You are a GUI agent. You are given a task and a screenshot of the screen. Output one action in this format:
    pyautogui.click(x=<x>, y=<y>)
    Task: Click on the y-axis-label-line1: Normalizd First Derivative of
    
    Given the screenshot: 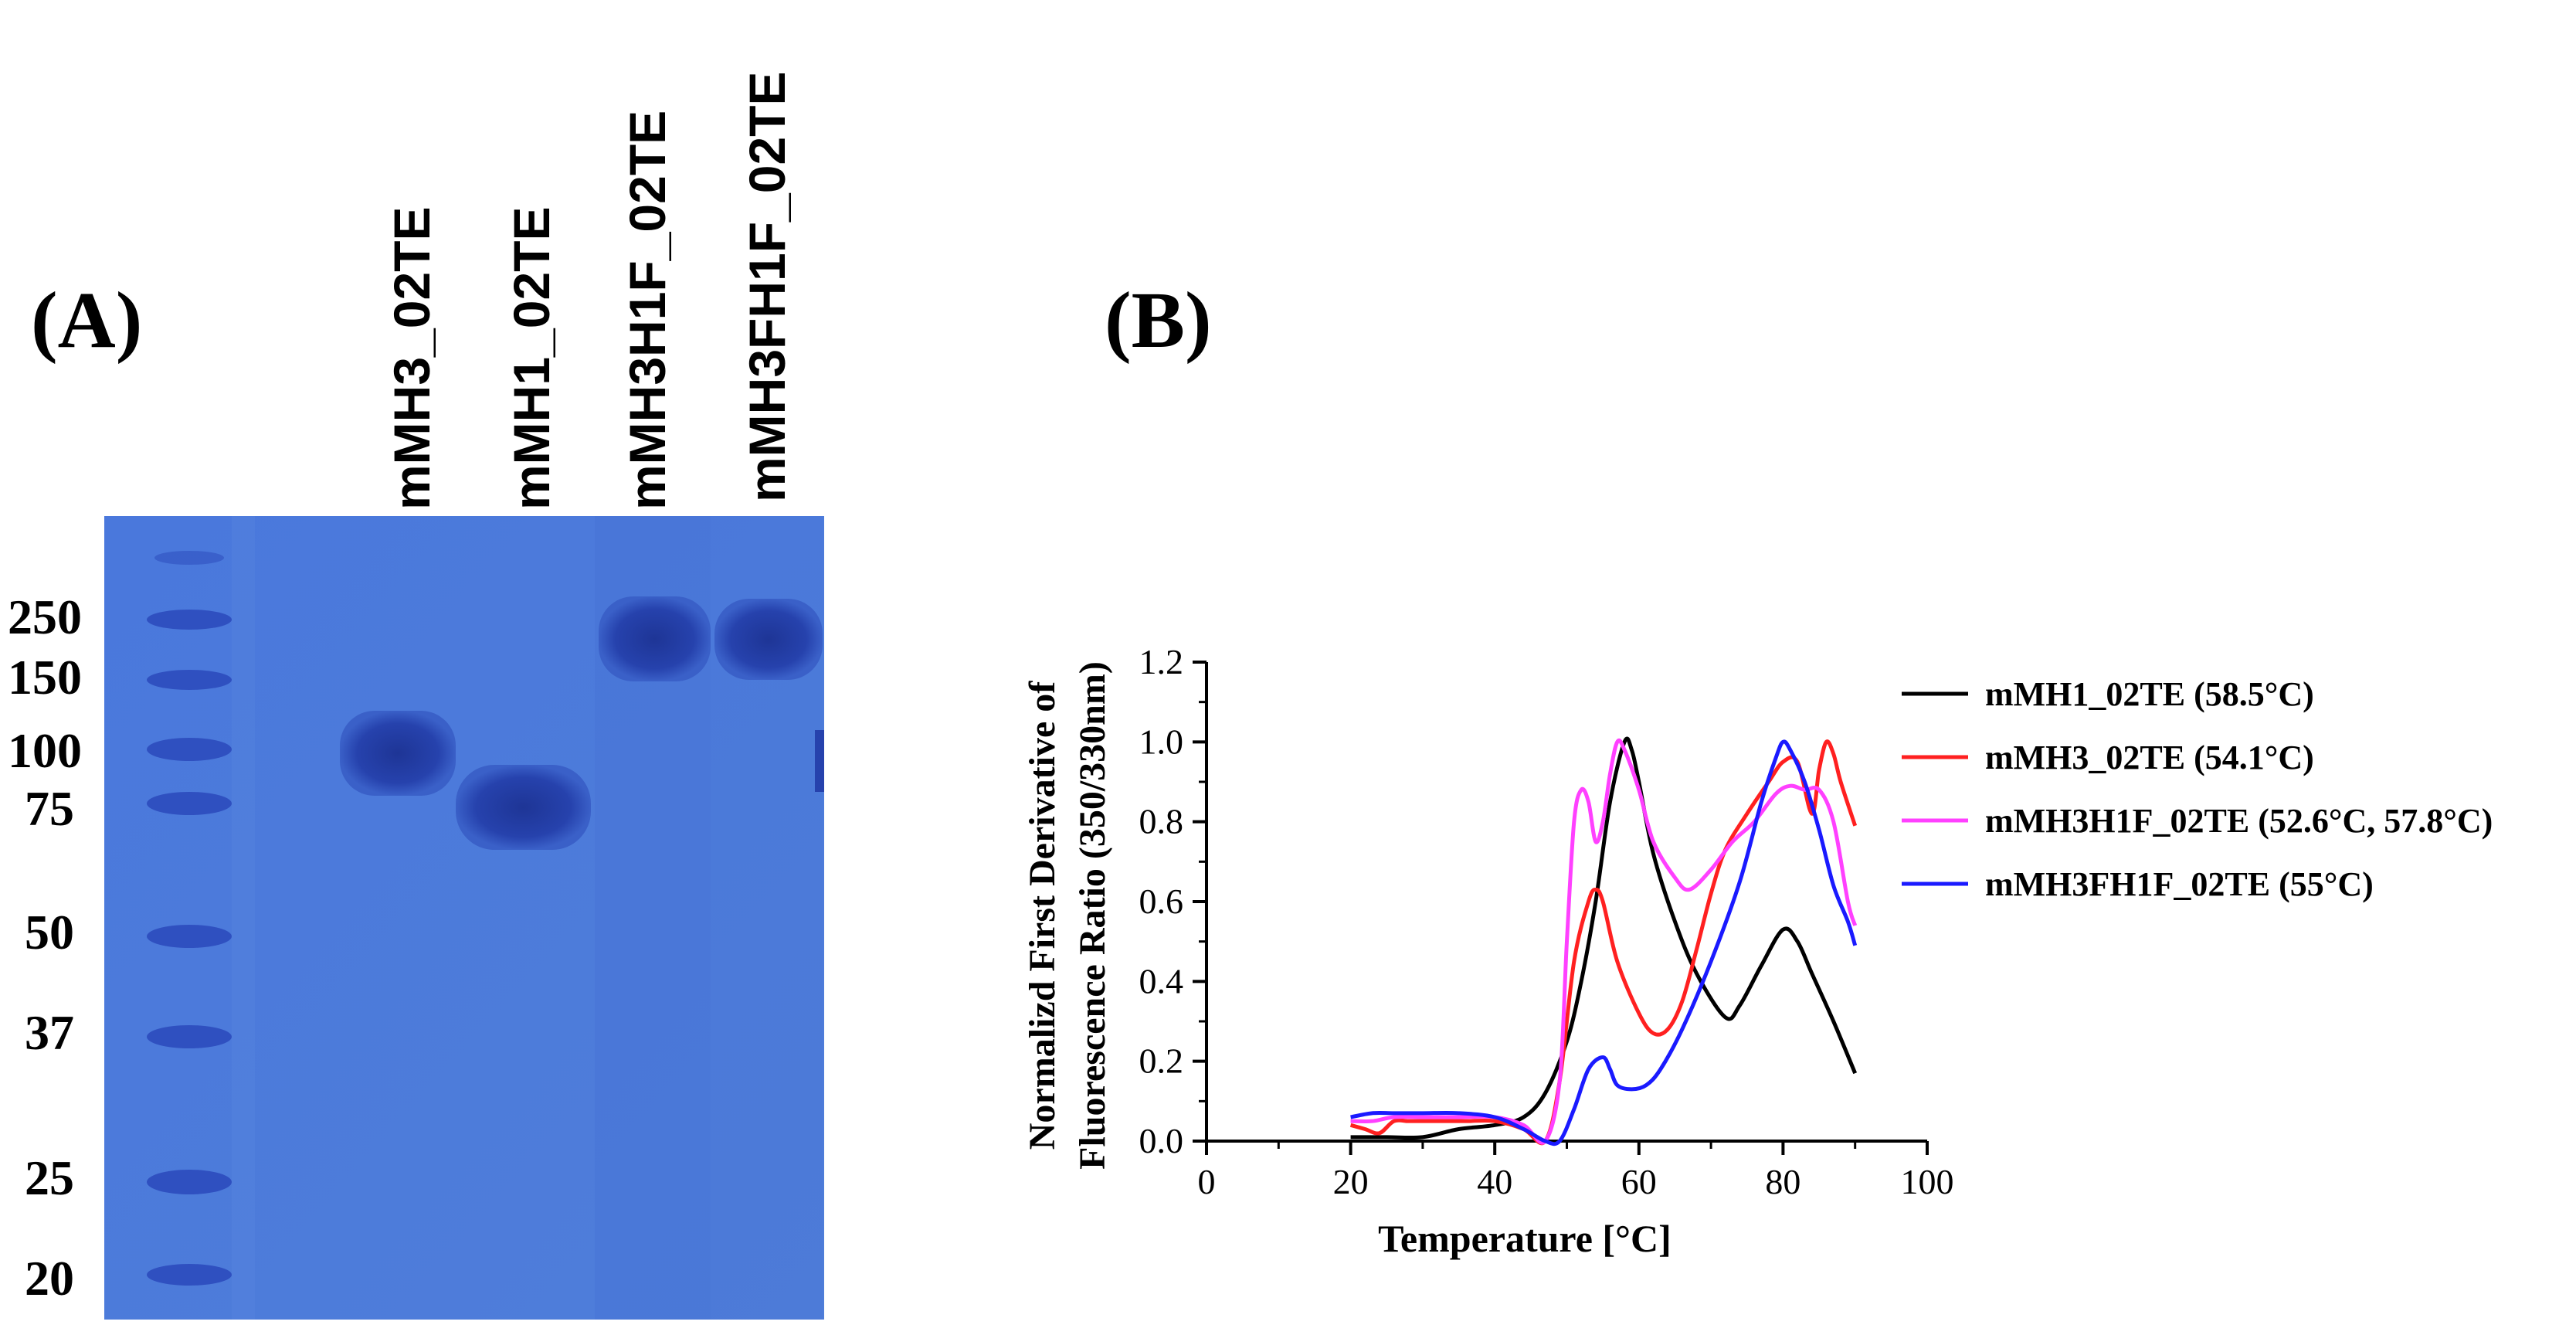 What is the action you would take?
    pyautogui.click(x=1042, y=915)
    